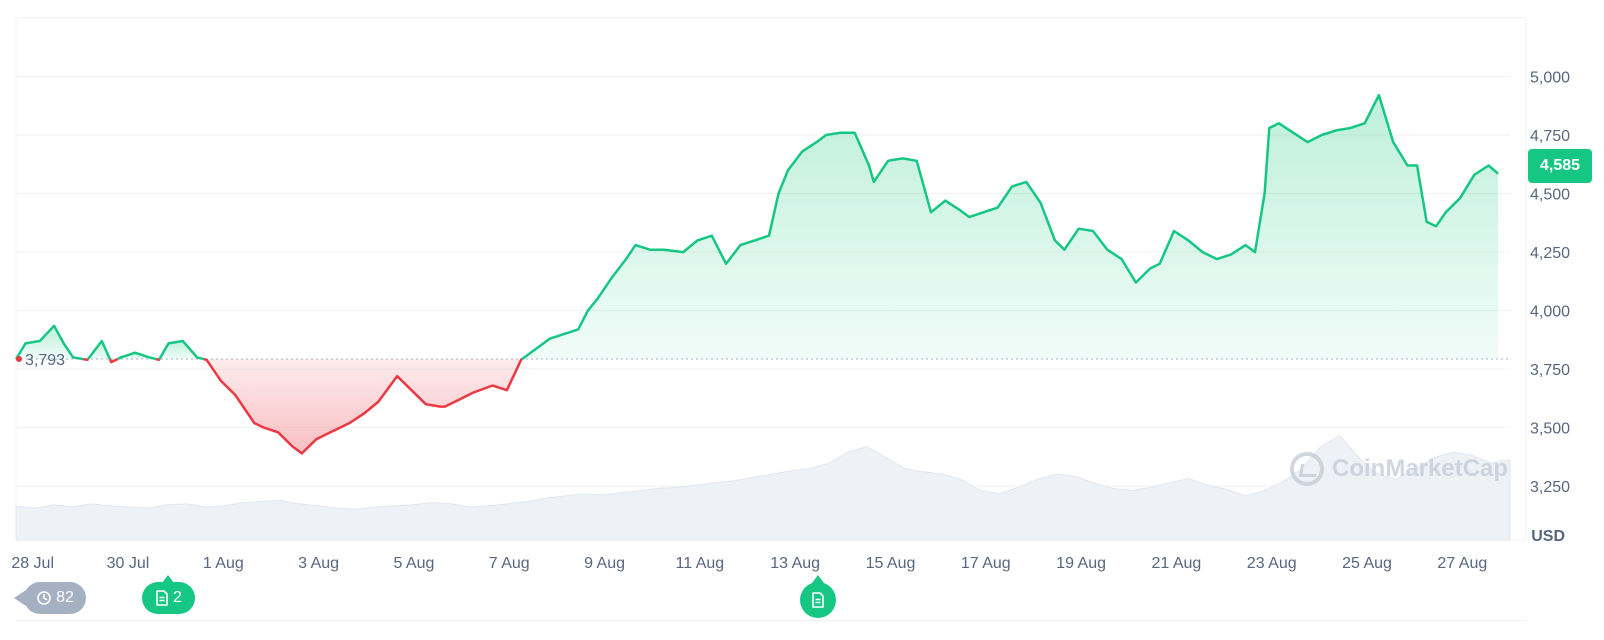 Image resolution: width=1604 pixels, height=640 pixels. I want to click on x-tick-label: 30 Jul, so click(128, 563).